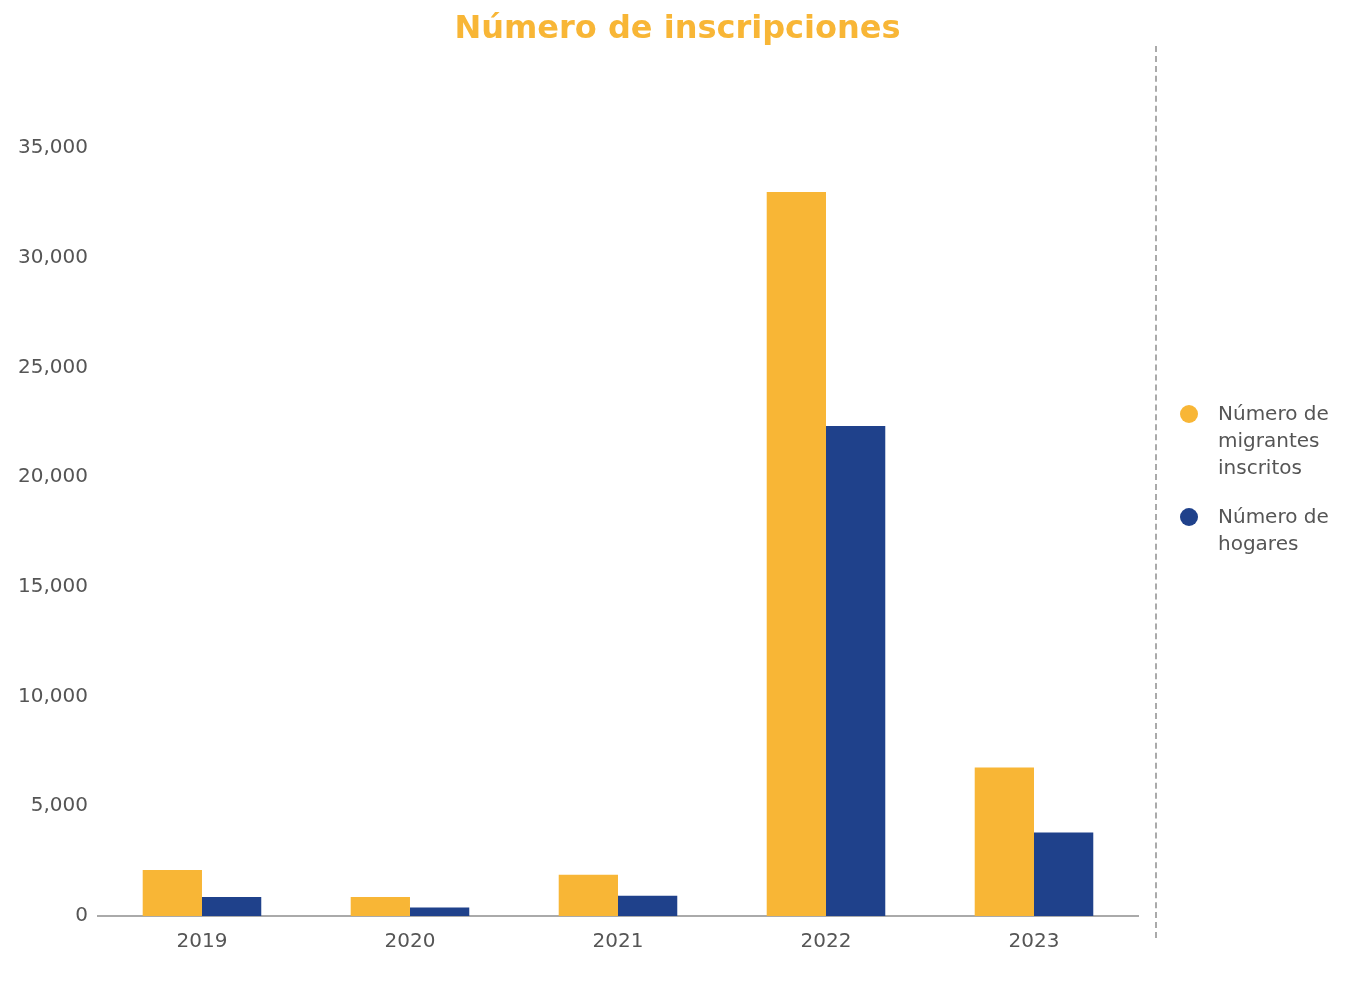 The image size is (1355, 985). What do you see at coordinates (59, 804) in the screenshot?
I see `y-tick-label: 5,000` at bounding box center [59, 804].